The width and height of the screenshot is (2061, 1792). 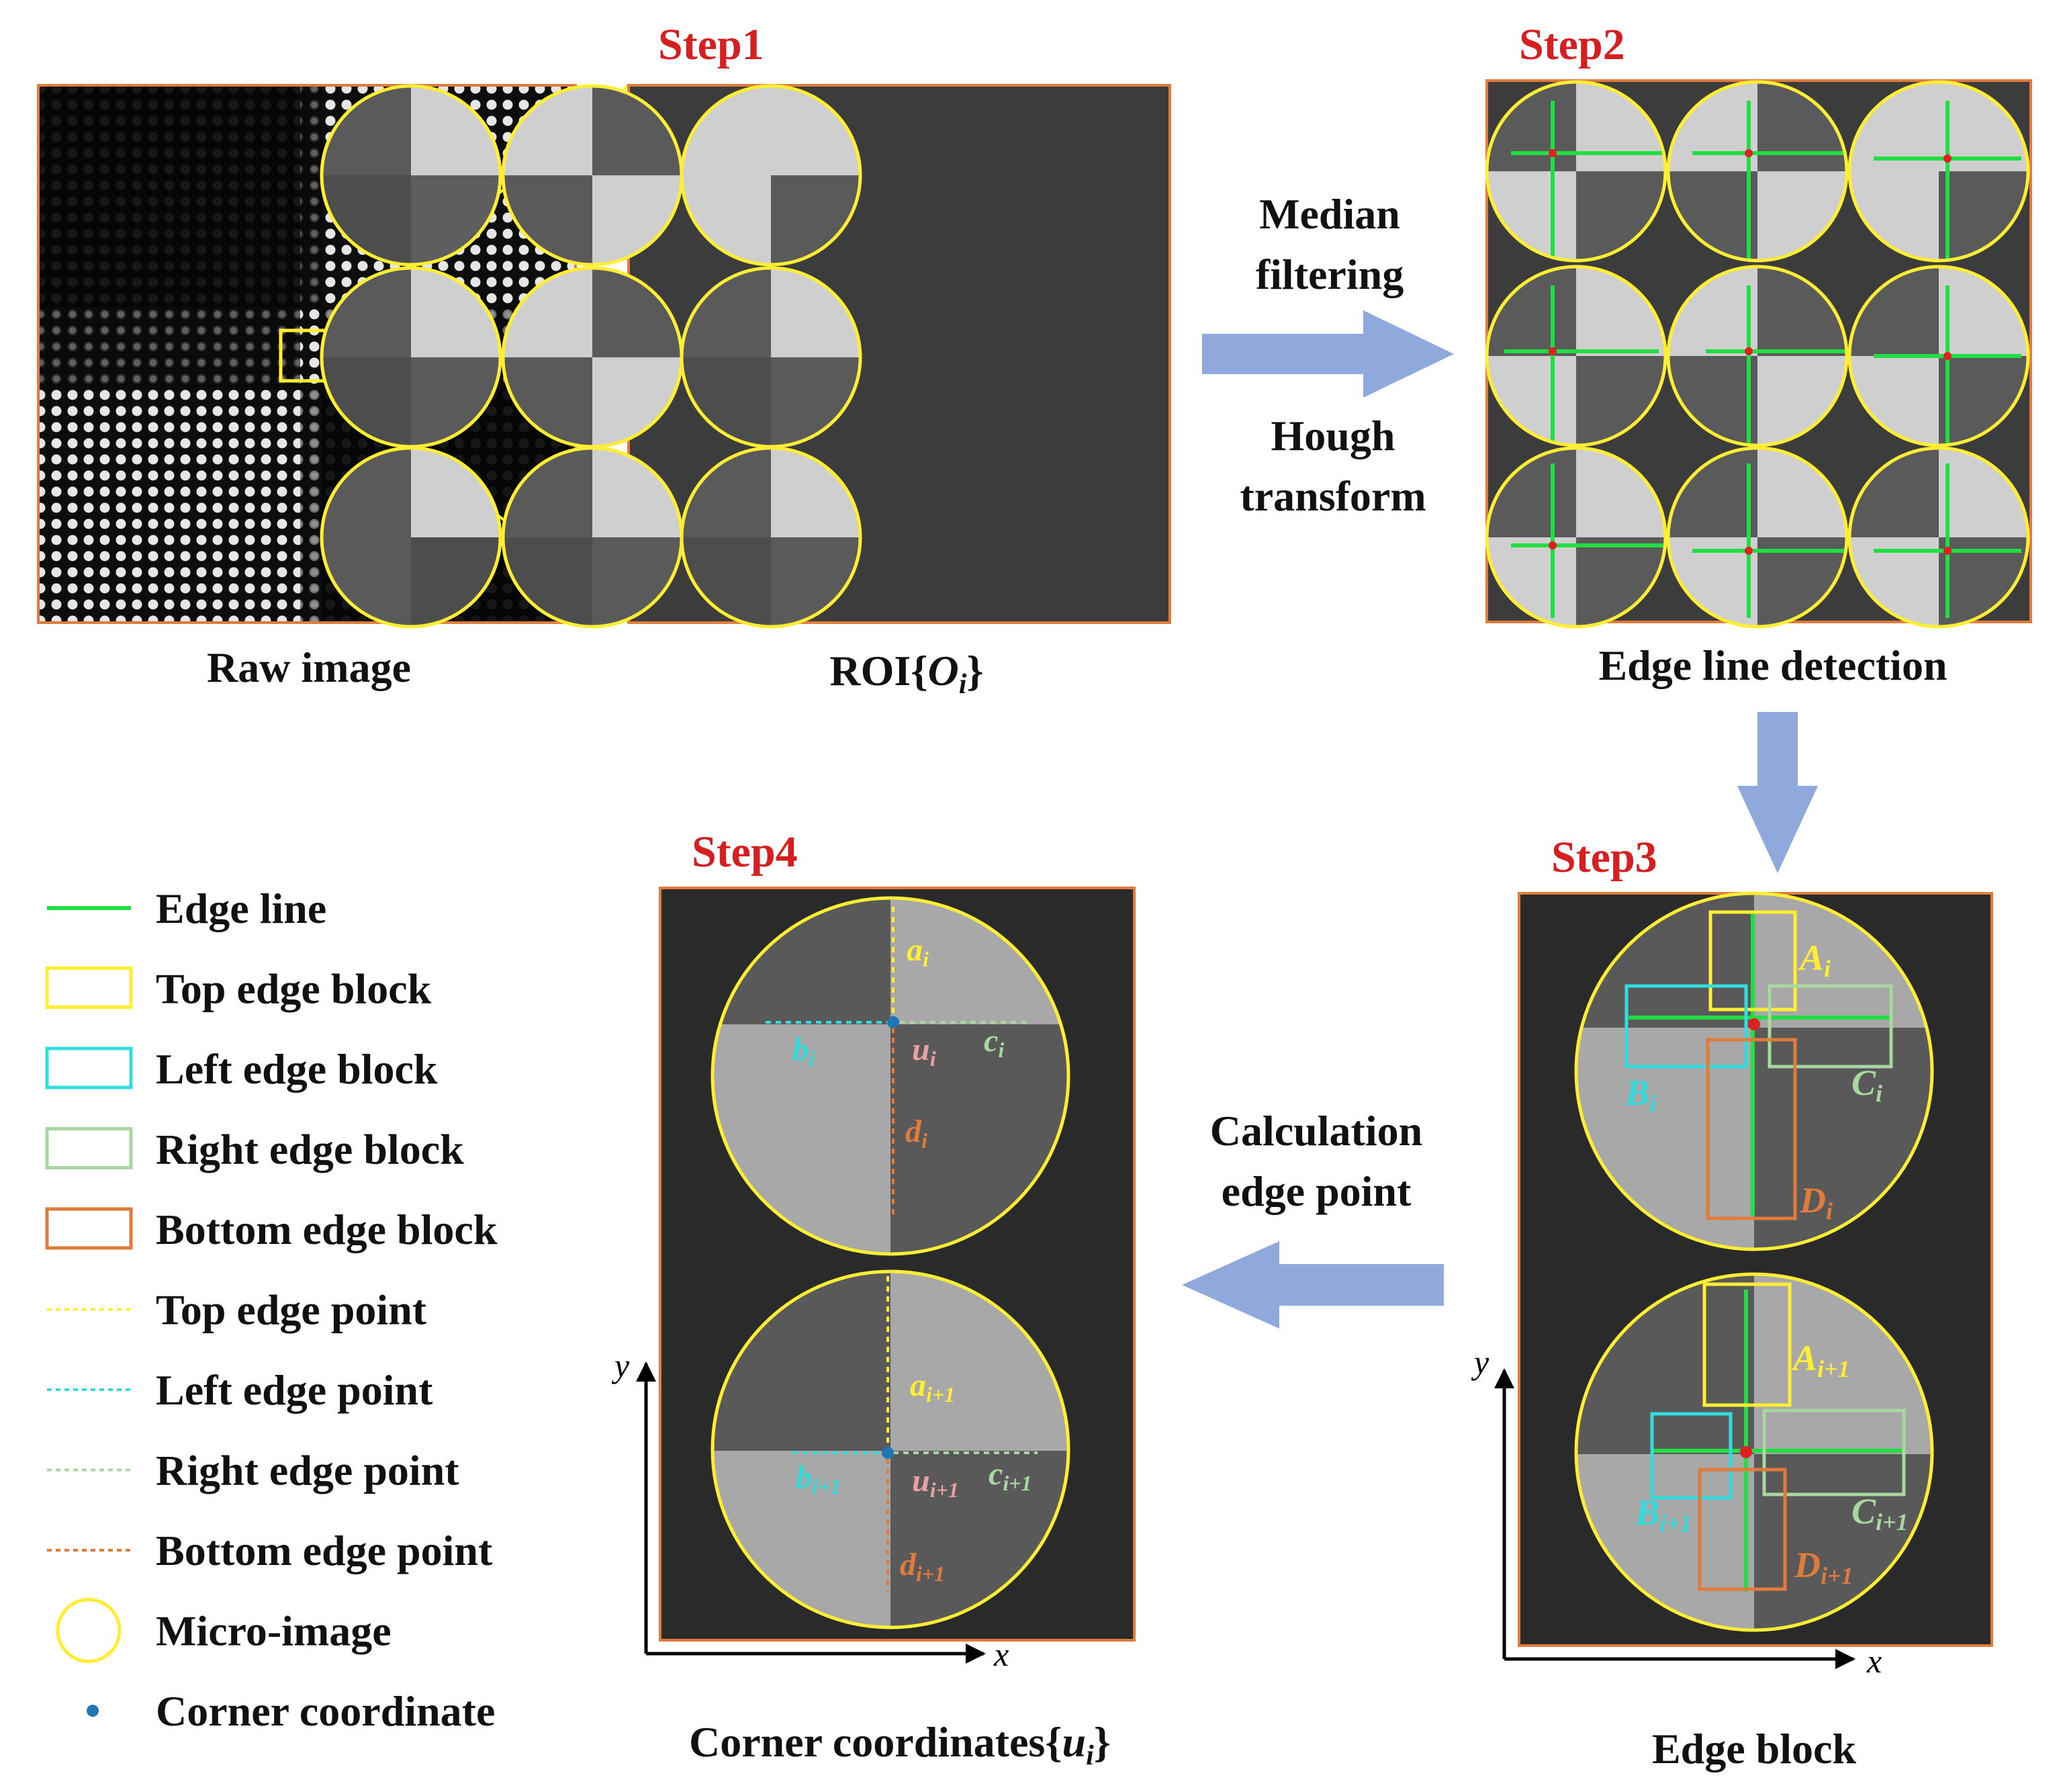 I want to click on legend-item: Right edge block, so click(x=254, y=1150).